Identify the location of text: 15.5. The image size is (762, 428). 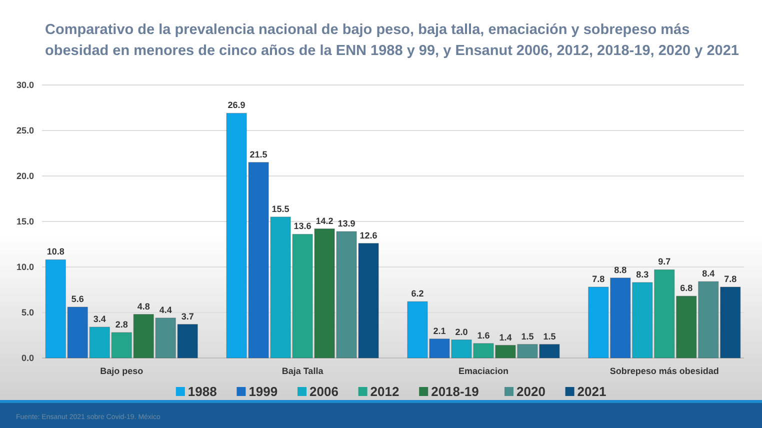
(281, 209).